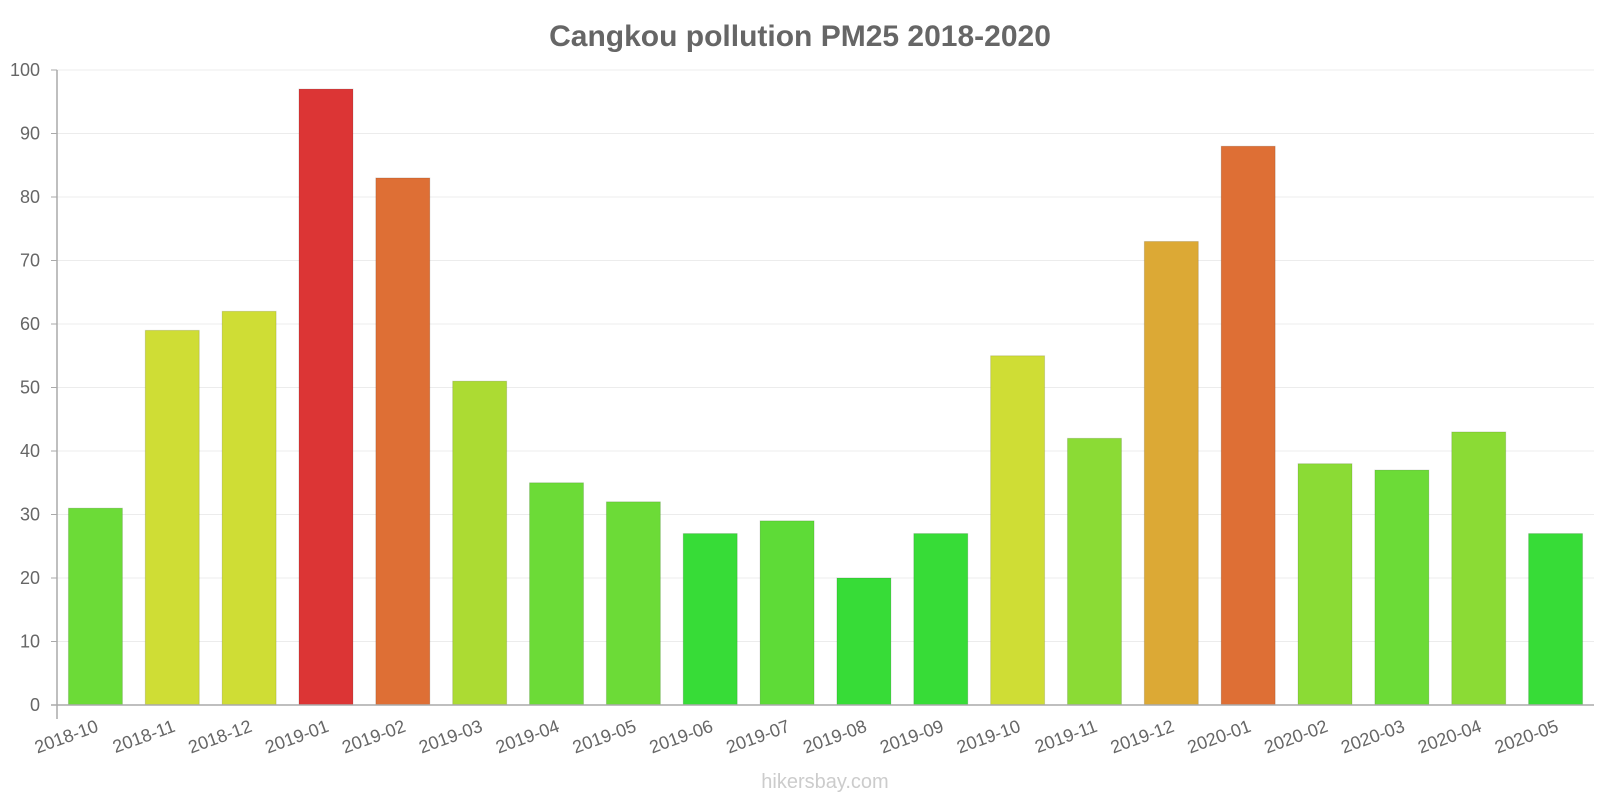 Image resolution: width=1600 pixels, height=800 pixels. Describe the element at coordinates (988, 736) in the screenshot. I see `x-tick-label: 2019-10` at that location.